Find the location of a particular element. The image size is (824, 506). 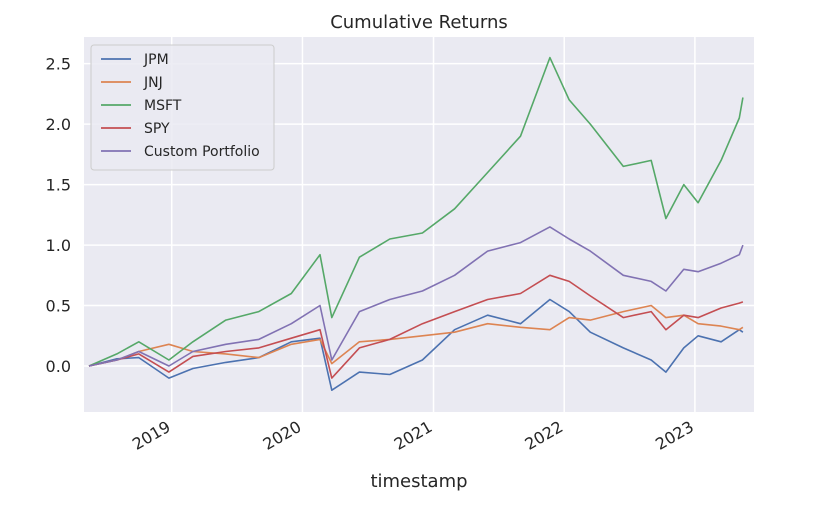

y-tick-label: 1.0 is located at coordinates (58, 245).